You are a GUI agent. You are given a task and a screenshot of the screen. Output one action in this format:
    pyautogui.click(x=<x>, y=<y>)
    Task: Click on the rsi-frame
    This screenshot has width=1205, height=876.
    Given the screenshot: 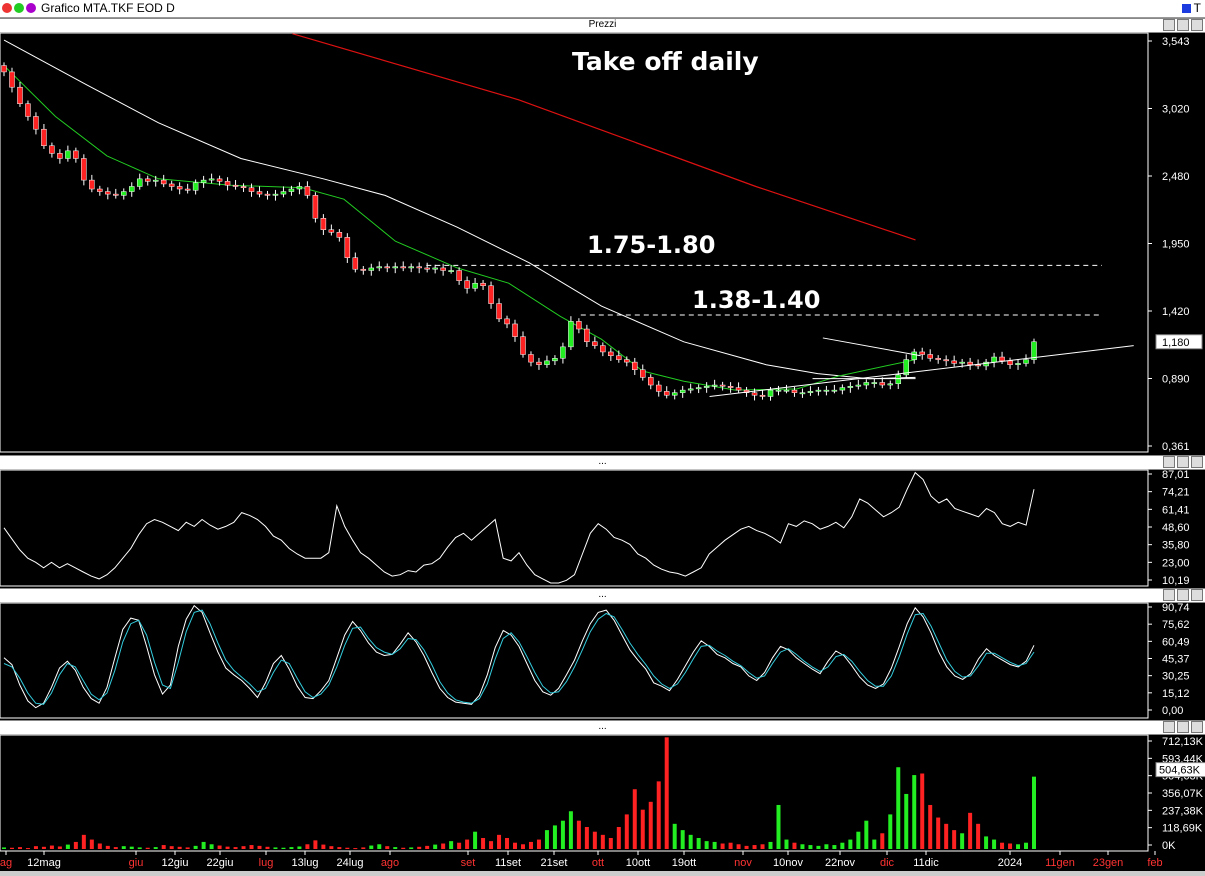 What is the action you would take?
    pyautogui.click(x=574, y=528)
    